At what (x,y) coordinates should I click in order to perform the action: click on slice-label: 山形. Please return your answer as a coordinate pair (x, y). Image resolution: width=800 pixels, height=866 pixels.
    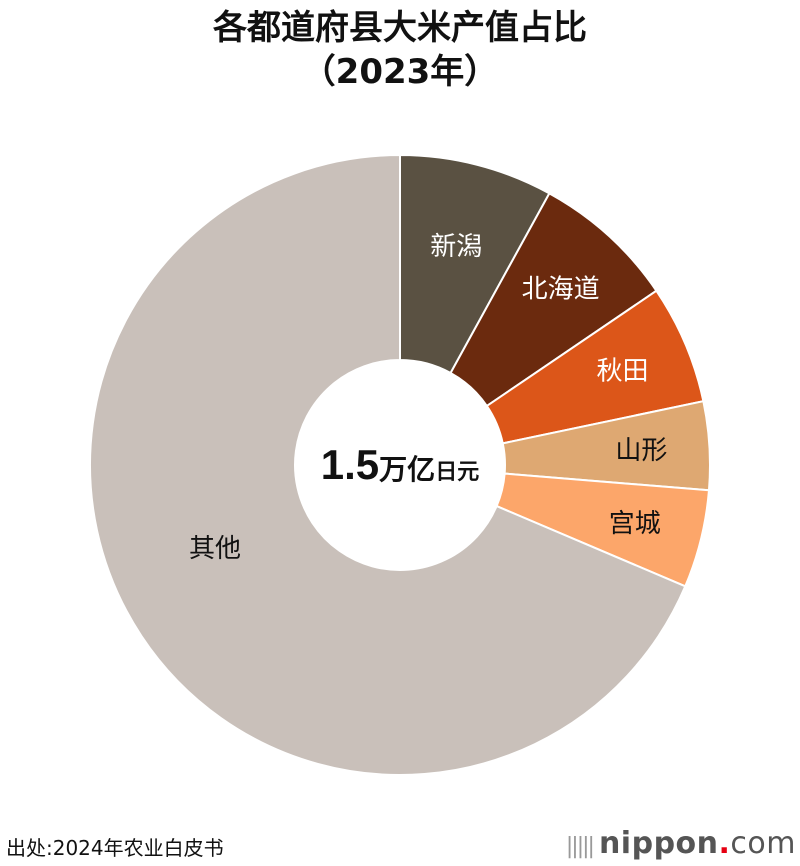
    Looking at the image, I should click on (641, 451).